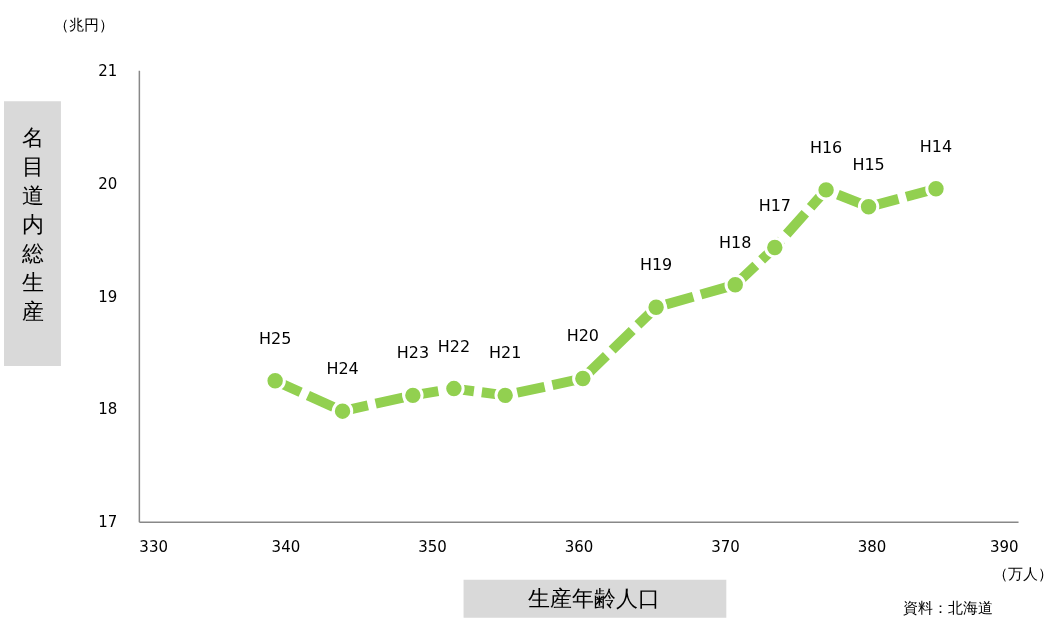 This screenshot has height=619, width=1058. Describe the element at coordinates (505, 353) in the screenshot. I see `annotation: H21` at that location.